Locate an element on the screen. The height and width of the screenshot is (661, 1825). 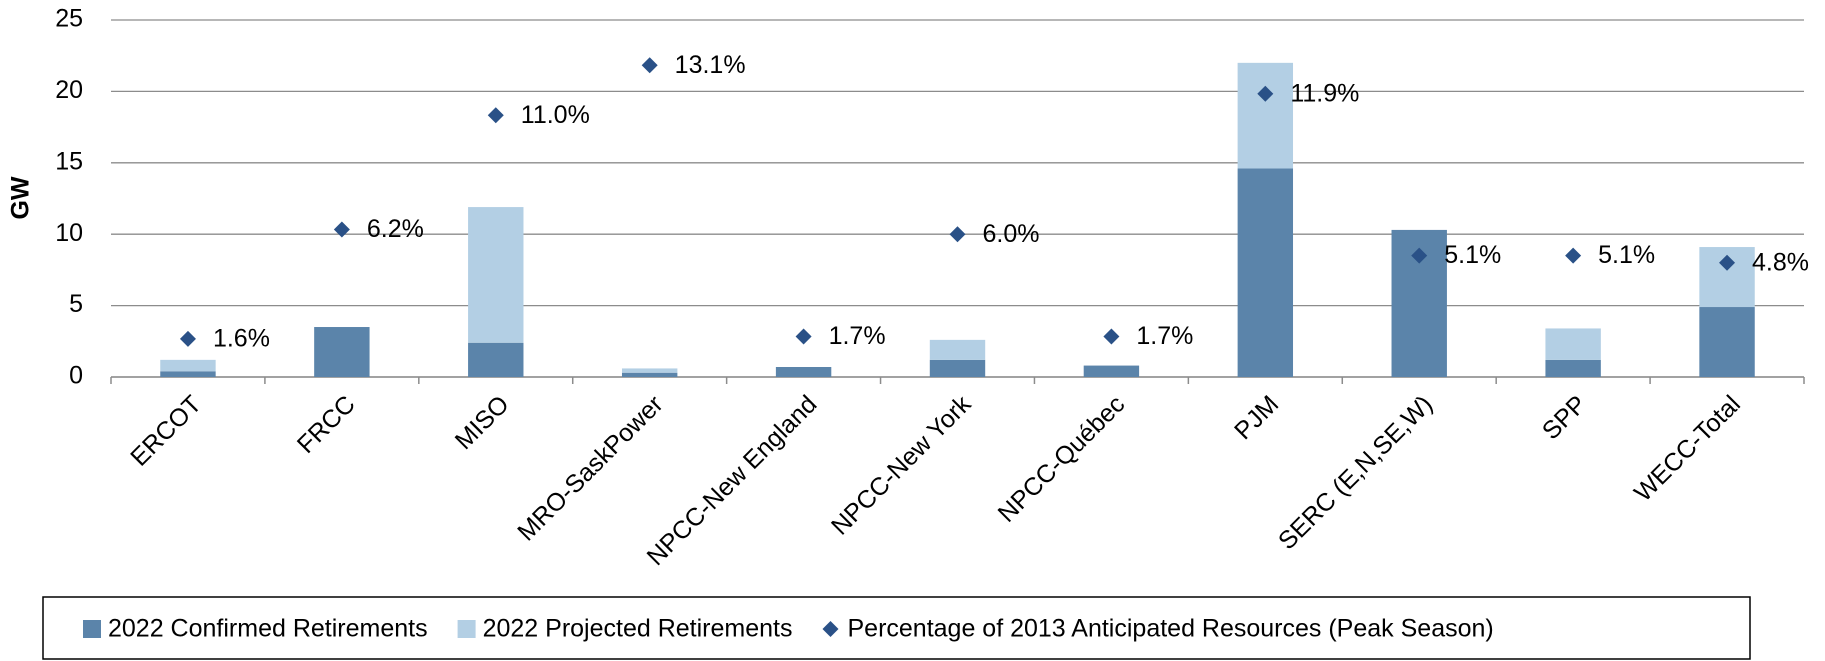
data-label: 1.6% is located at coordinates (241, 339).